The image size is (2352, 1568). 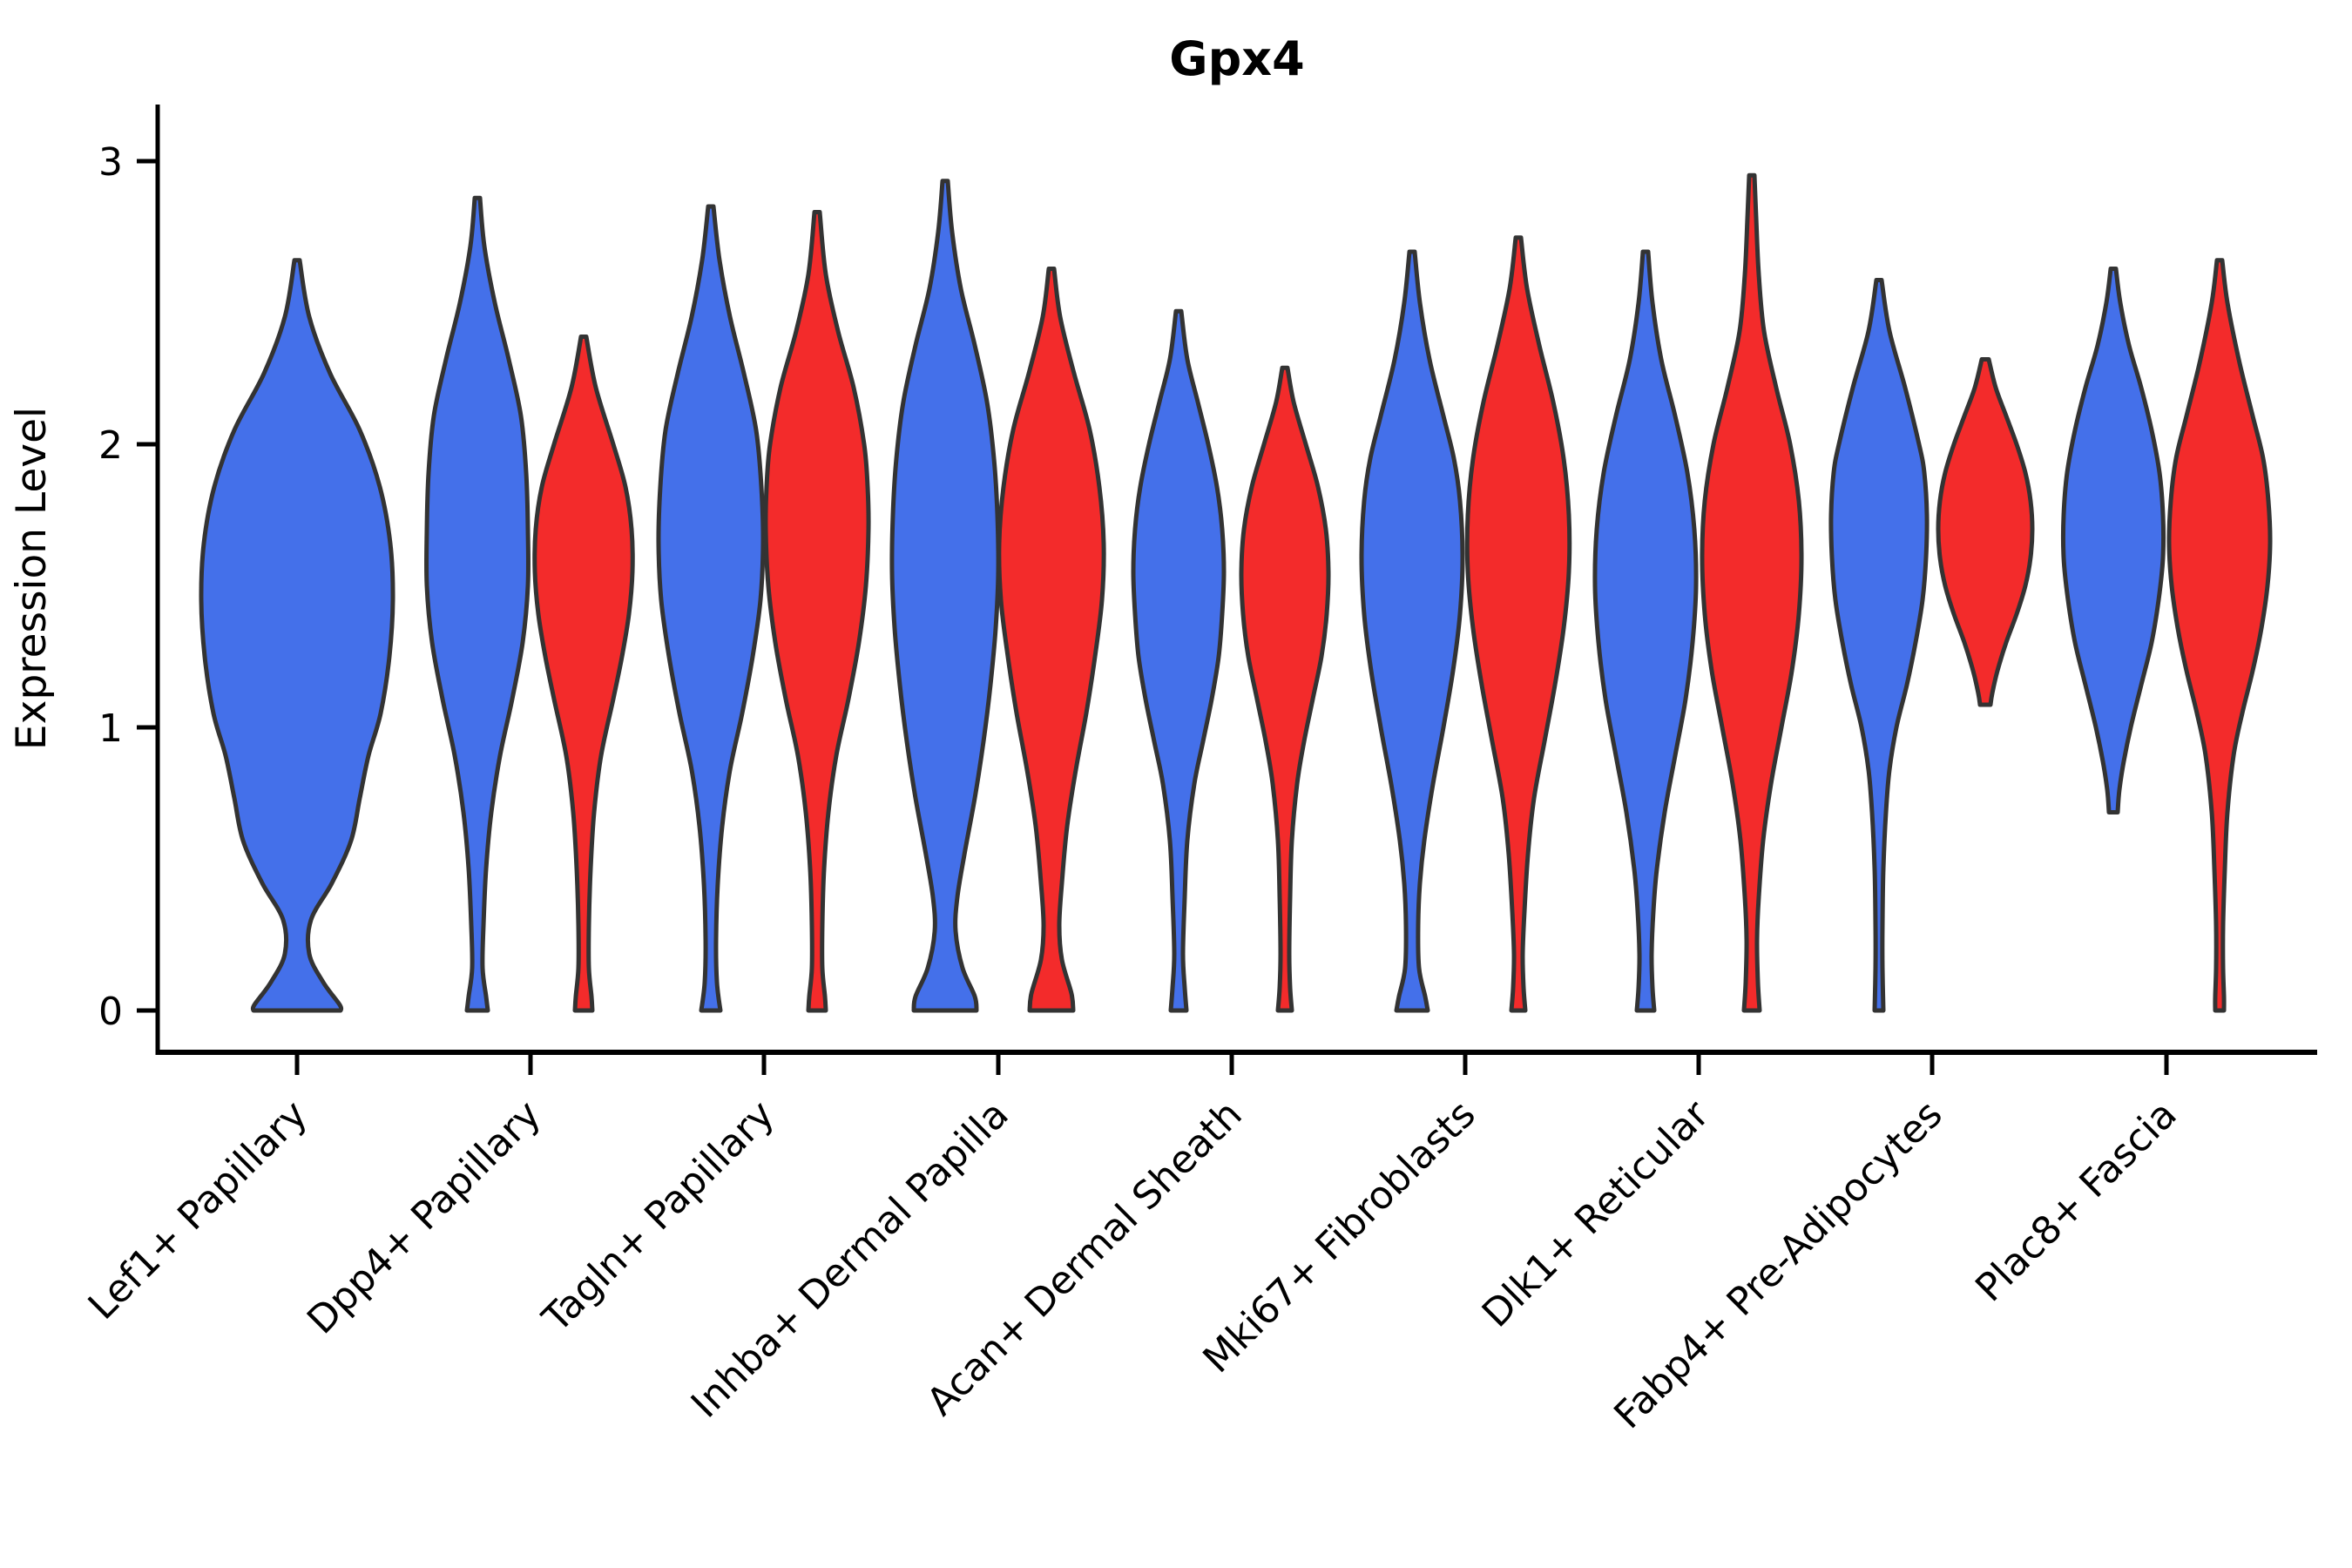 What do you see at coordinates (711, 608) in the screenshot?
I see `violin-tagln-blue` at bounding box center [711, 608].